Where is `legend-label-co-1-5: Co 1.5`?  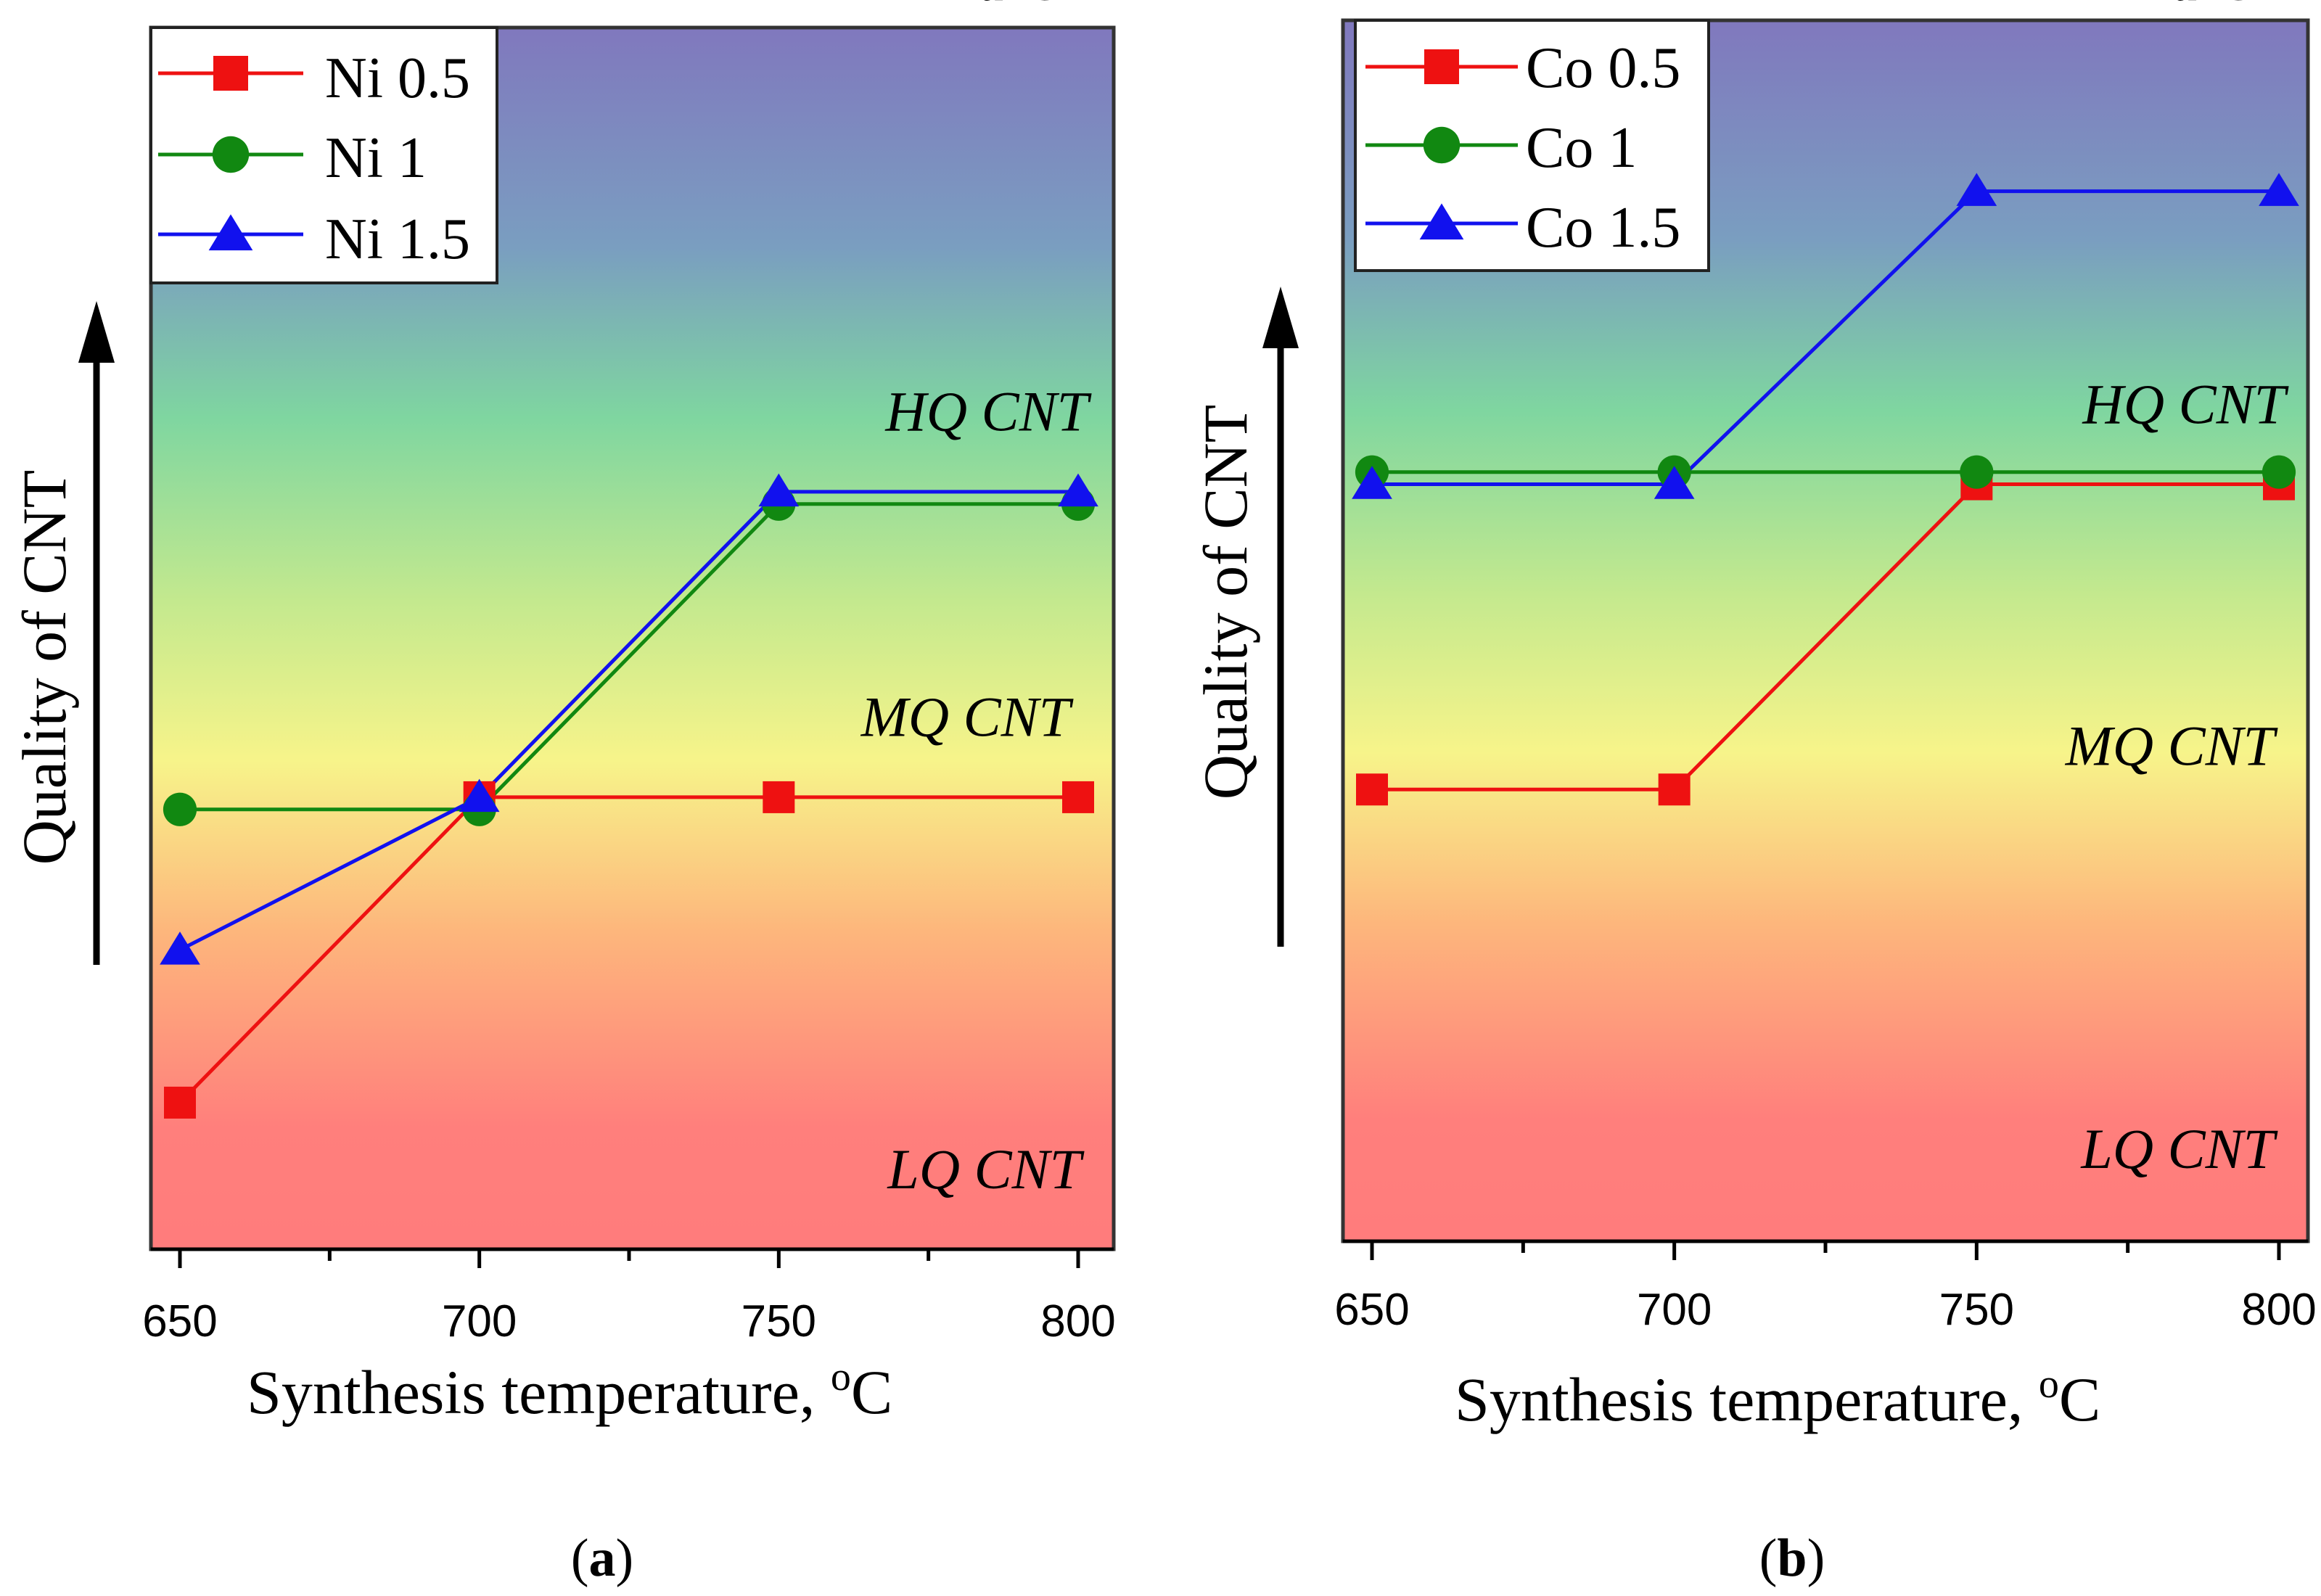 legend-label-co-1-5: Co 1.5 is located at coordinates (1603, 228).